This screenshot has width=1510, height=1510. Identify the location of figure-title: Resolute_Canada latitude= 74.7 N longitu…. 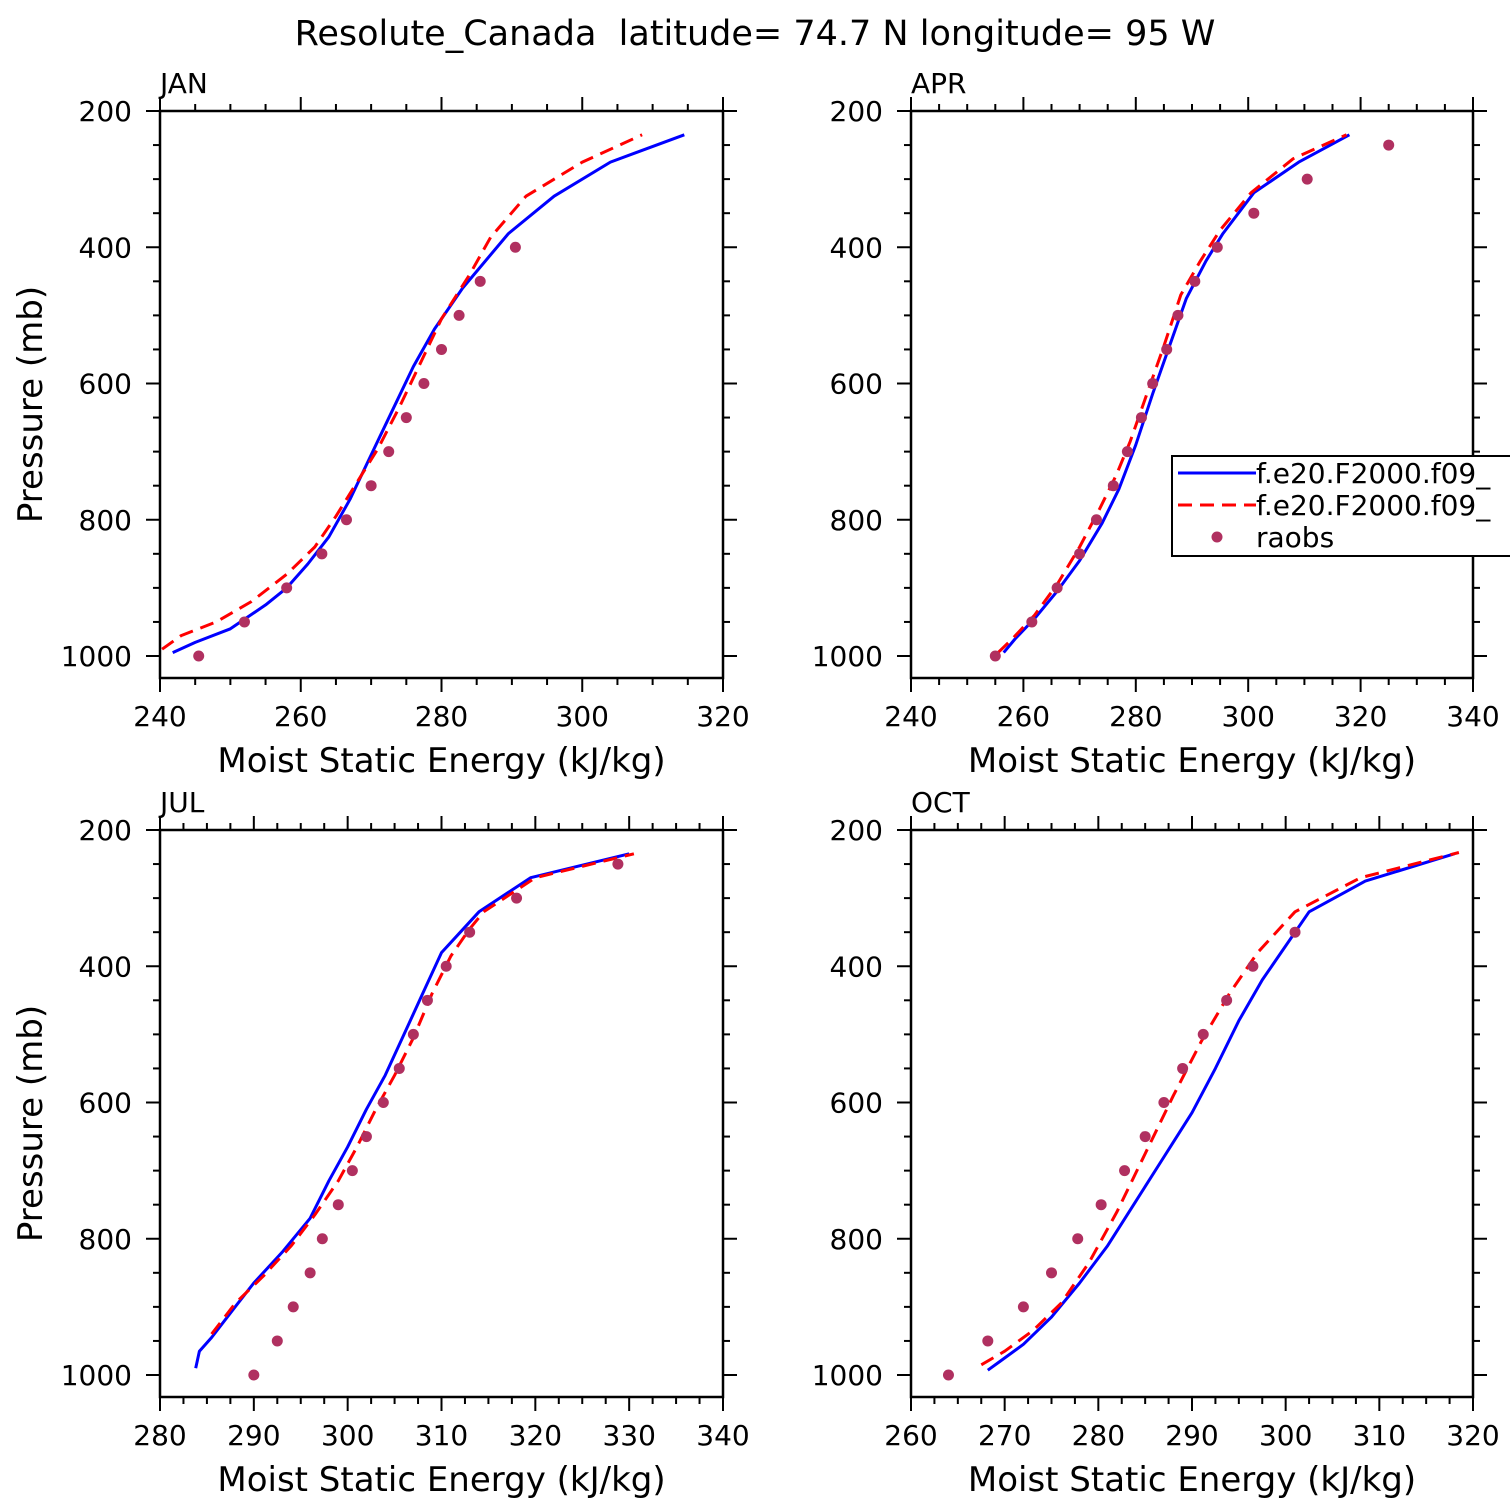
(755, 34).